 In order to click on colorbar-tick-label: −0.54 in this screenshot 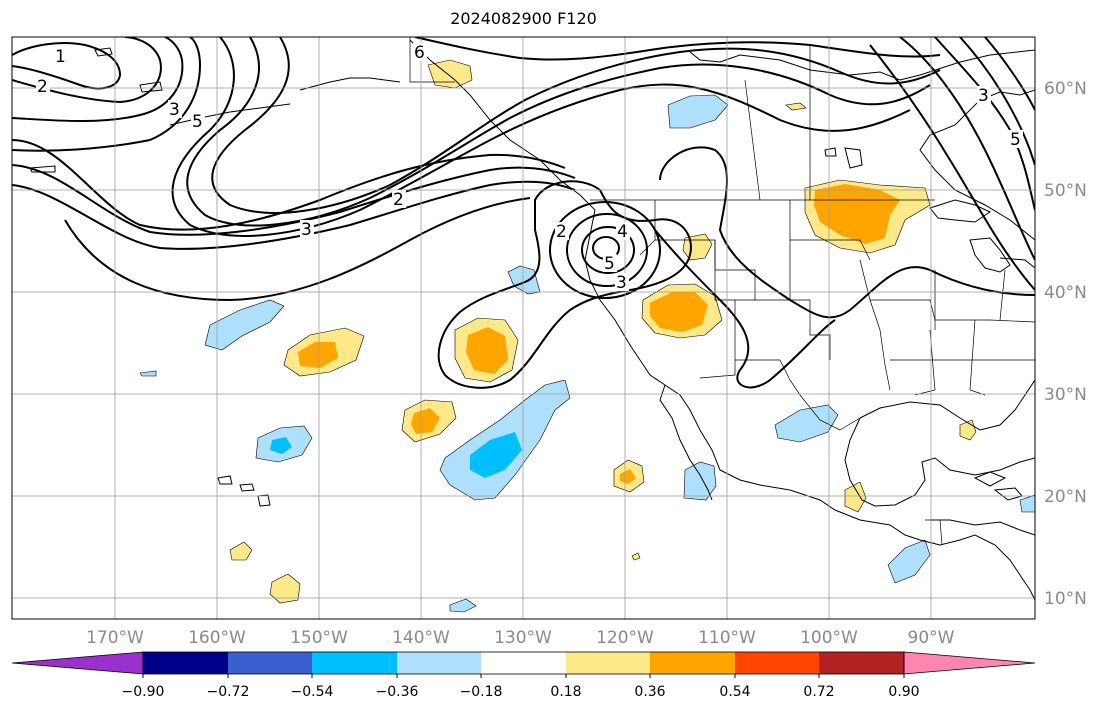, I will do `click(312, 692)`.